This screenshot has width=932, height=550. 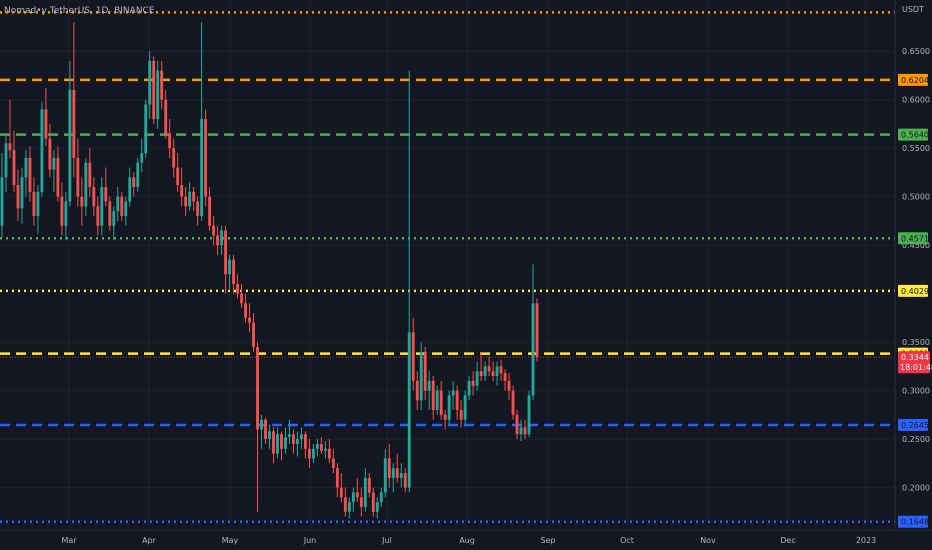 I want to click on symbol-title: Nomad•y TetherUS, 1D, BINANCE, so click(x=79, y=11).